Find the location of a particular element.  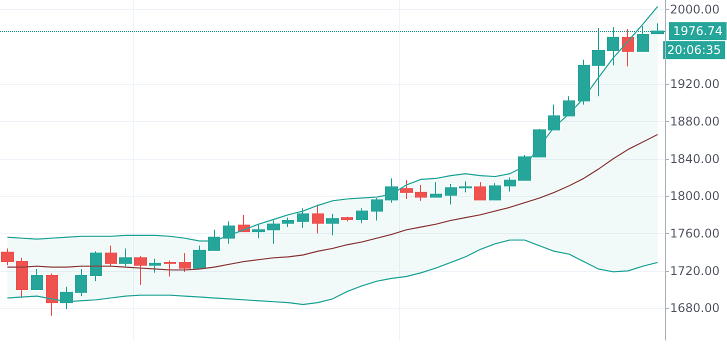

text: 20:06:35 is located at coordinates (694, 50).